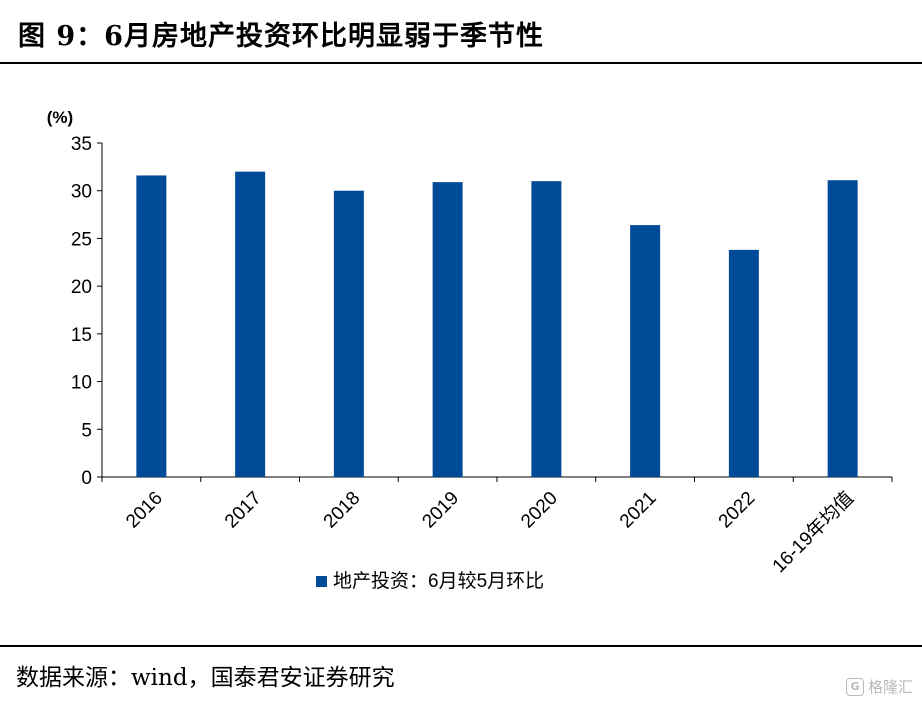 This screenshot has height=704, width=922. I want to click on legend-label: 地产投资：6月较5月环比, so click(438, 581).